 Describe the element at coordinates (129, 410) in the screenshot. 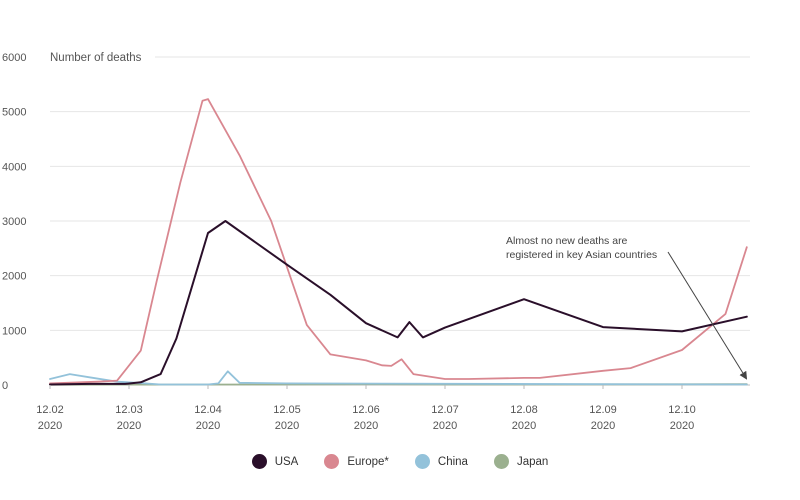

I see `x-tick-label: 12.03` at that location.